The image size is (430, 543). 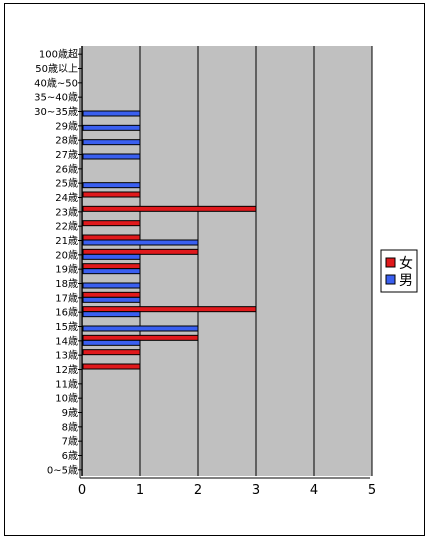 I want to click on y-tick-label: 50歳以上, so click(x=56, y=69).